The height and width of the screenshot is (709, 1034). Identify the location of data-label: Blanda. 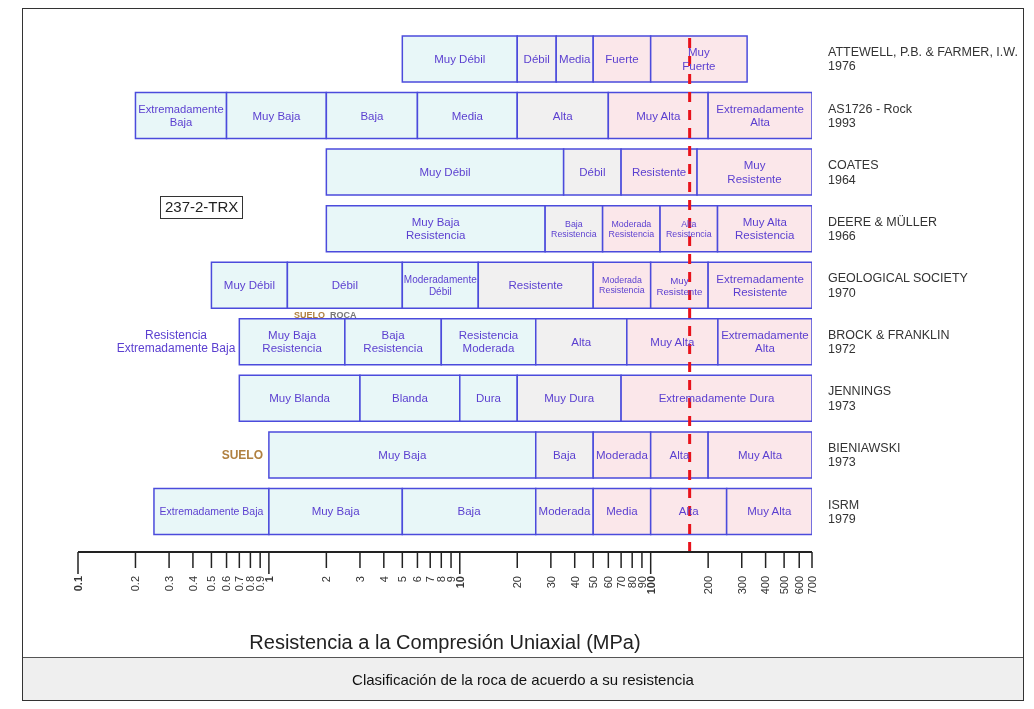
(410, 398).